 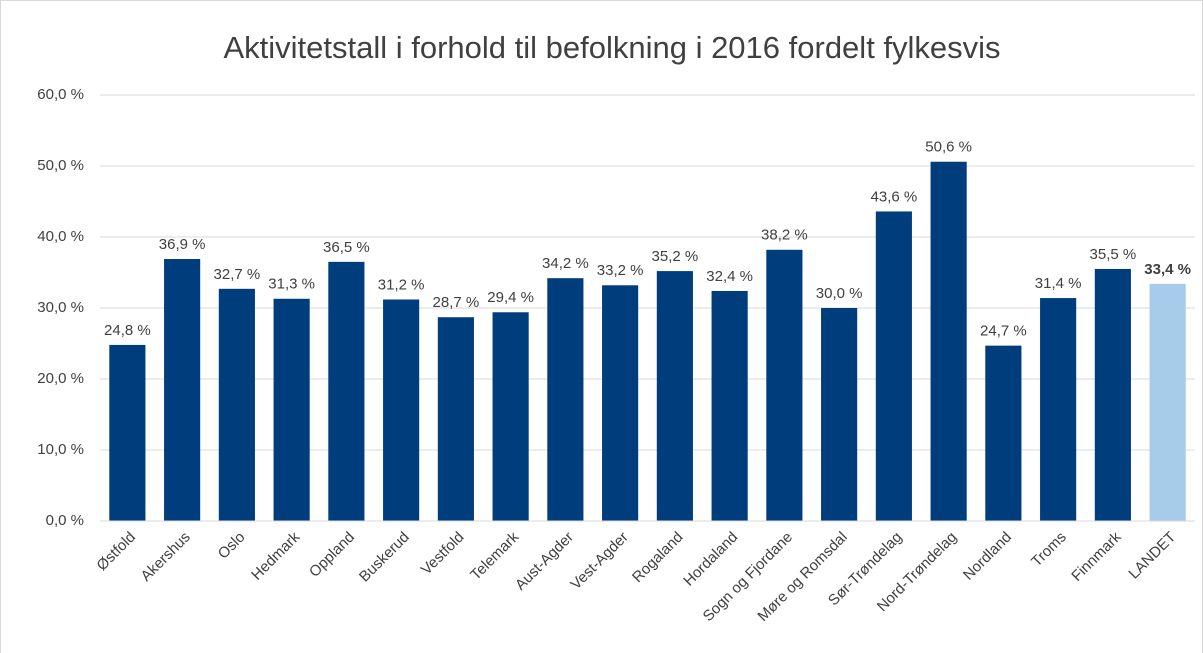 What do you see at coordinates (1167, 269) in the screenshot?
I see `data-label: 33,4 %` at bounding box center [1167, 269].